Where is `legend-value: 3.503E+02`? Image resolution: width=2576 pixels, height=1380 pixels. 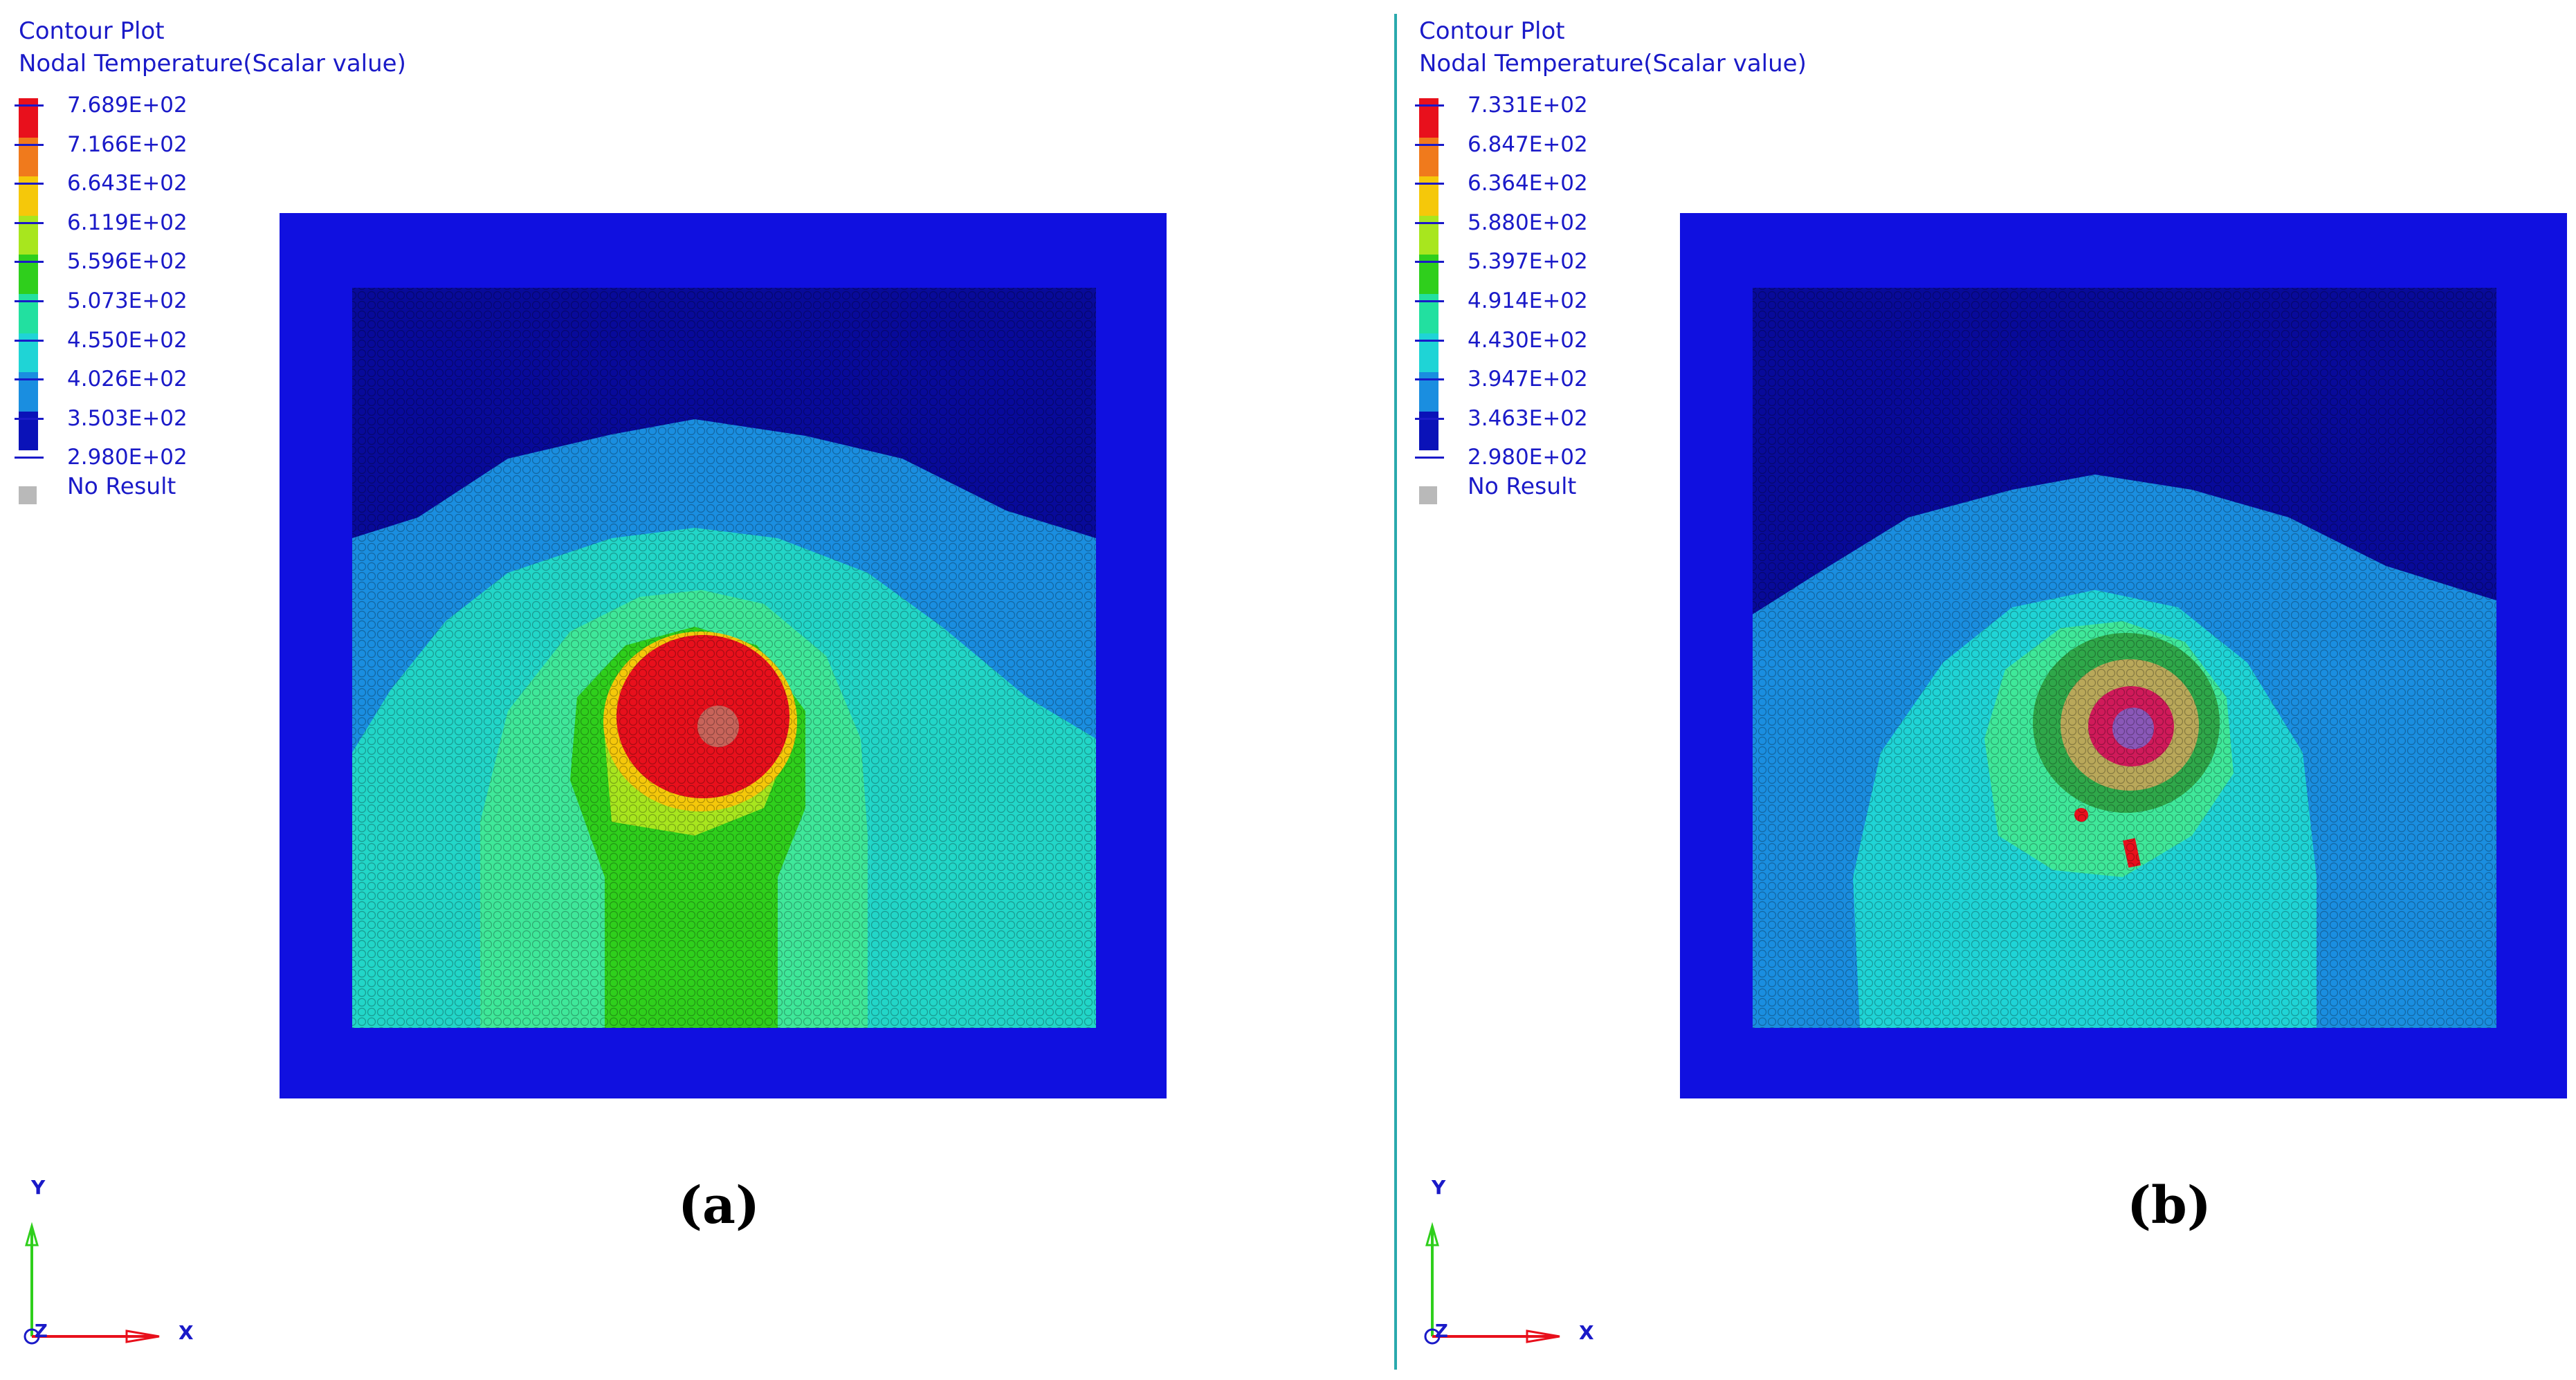
legend-value: 3.503E+02 is located at coordinates (128, 418).